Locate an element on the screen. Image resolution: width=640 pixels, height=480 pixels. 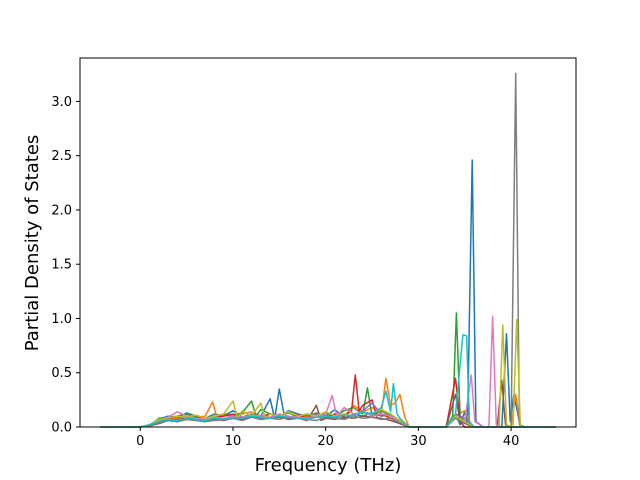
y-axis-ticks: 0.0 0.5 1.0 1.5 2.0 2.5 3.0 is located at coordinates (65, 265).